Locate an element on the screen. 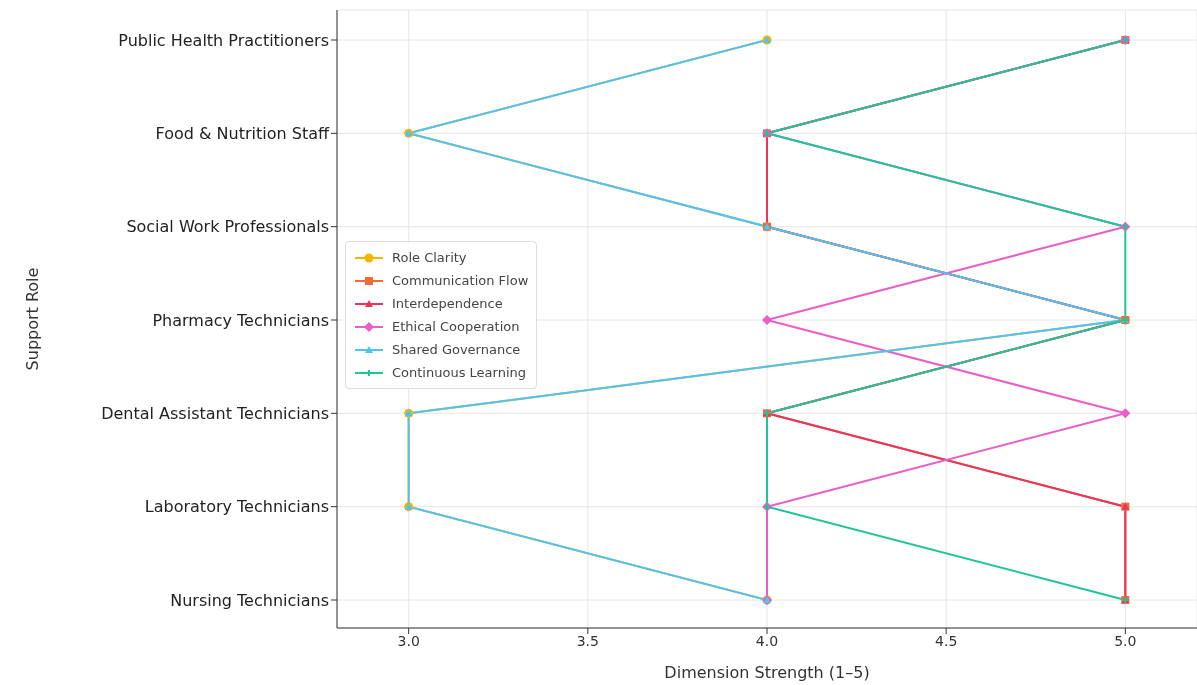 Image resolution: width=1197 pixels, height=685 pixels. y-tick-label: Pharmacy Technicians is located at coordinates (240, 320).